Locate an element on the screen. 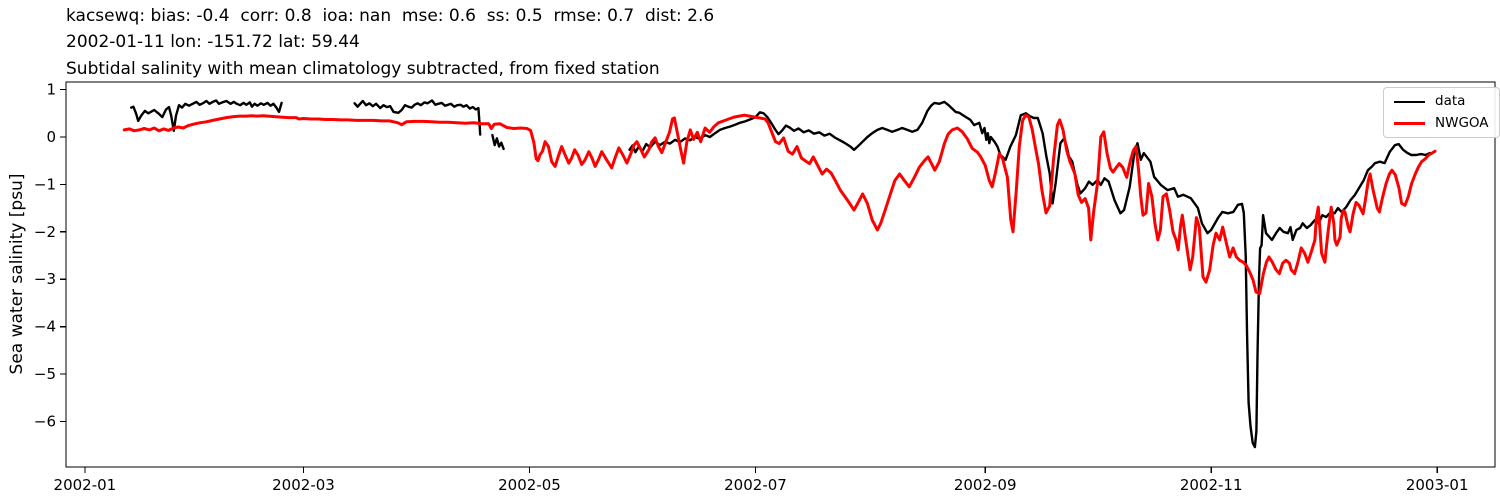  y-tick-label: −1 is located at coordinates (45, 184).